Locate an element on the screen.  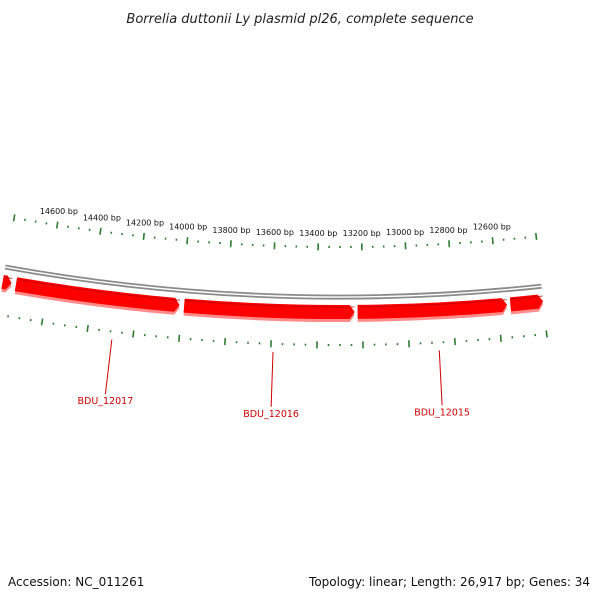
gene-label: BDU_12015 is located at coordinates (442, 412).